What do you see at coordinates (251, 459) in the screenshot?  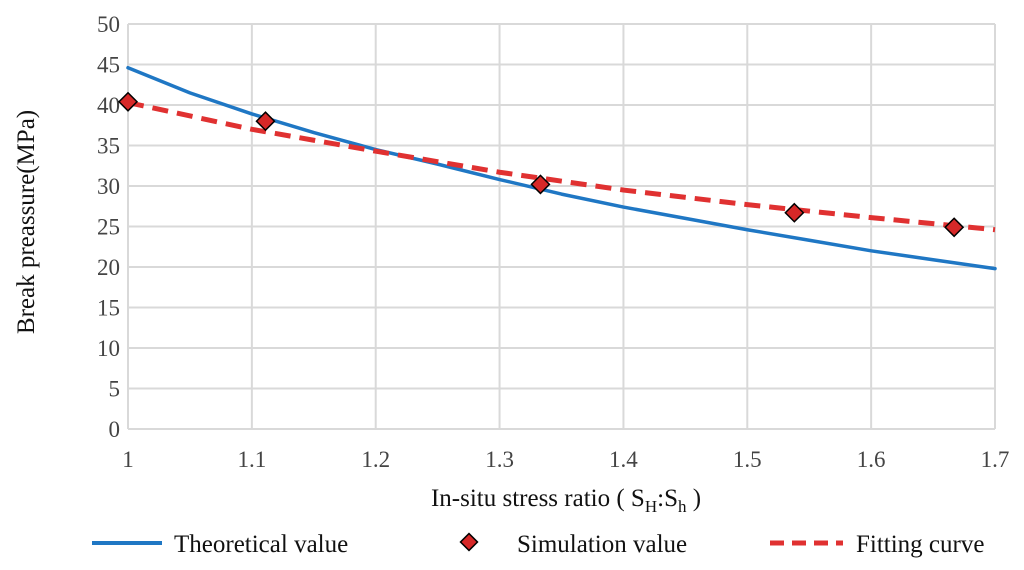 I see `x-tick-label: 1.1` at bounding box center [251, 459].